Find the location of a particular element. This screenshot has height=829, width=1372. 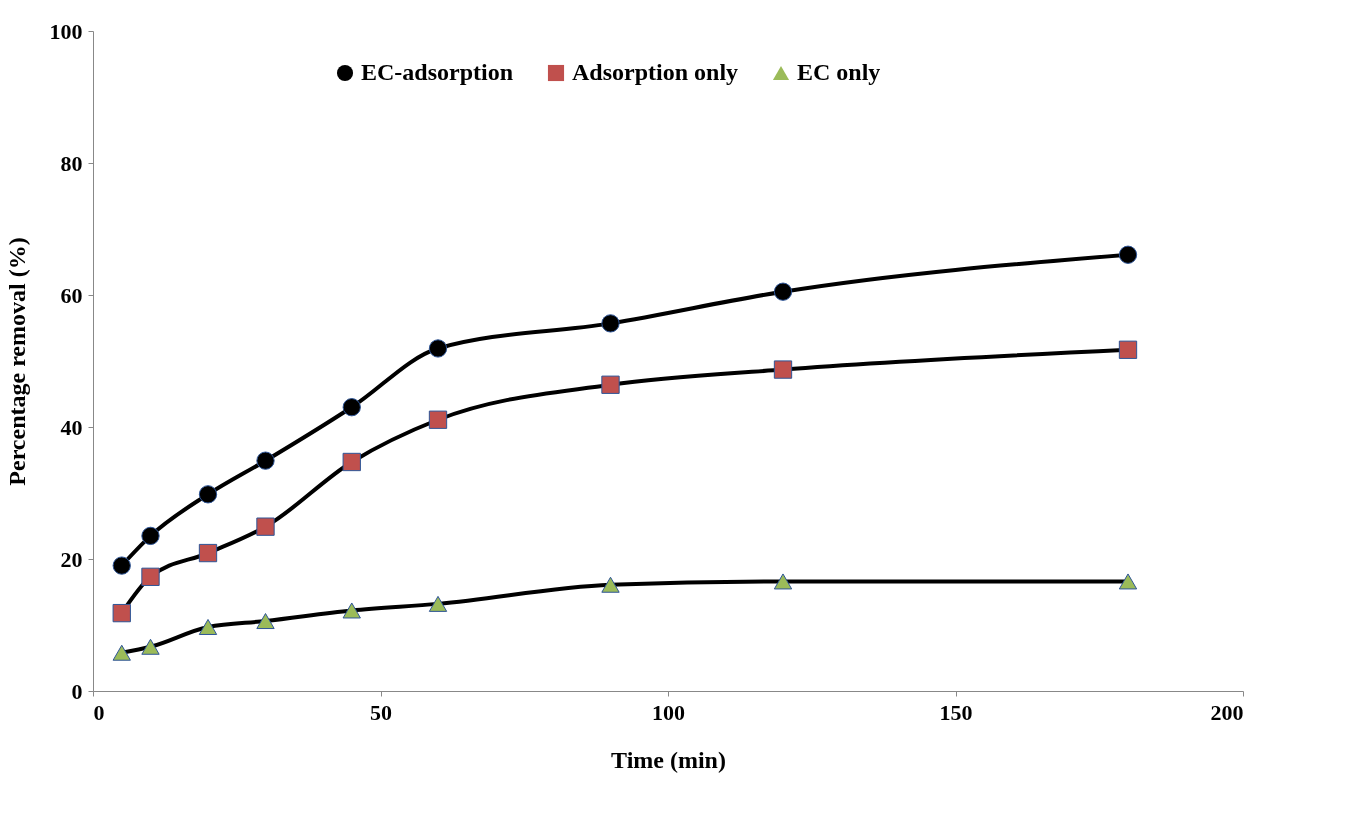

x-tick-label: 200 is located at coordinates (1227, 712).